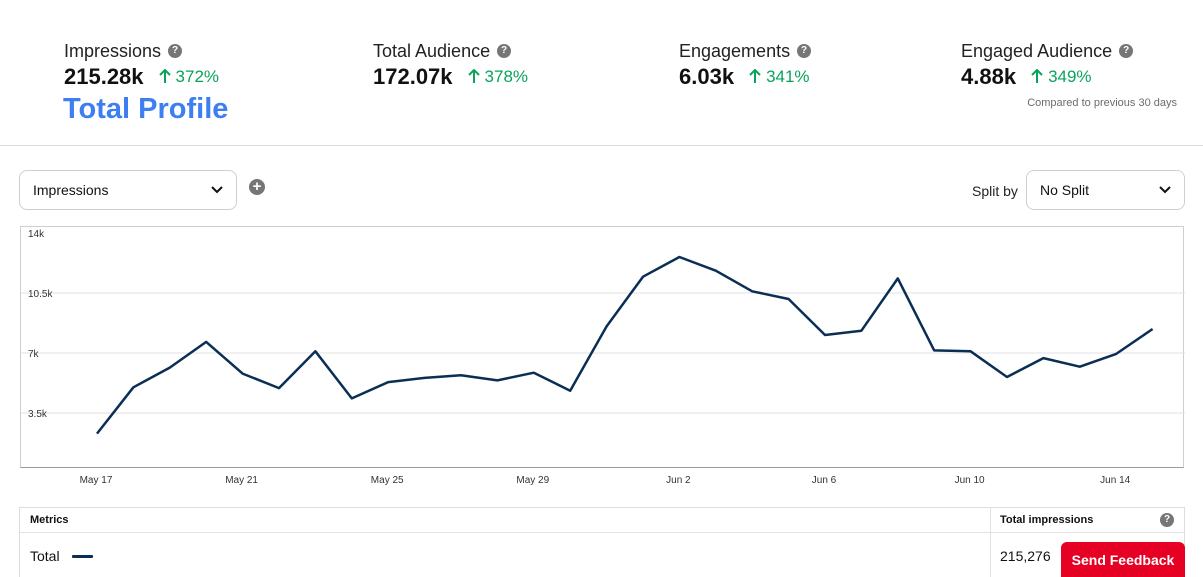 Image resolution: width=1203 pixels, height=577 pixels. Describe the element at coordinates (1105, 190) in the screenshot. I see `split-select: No Split` at that location.